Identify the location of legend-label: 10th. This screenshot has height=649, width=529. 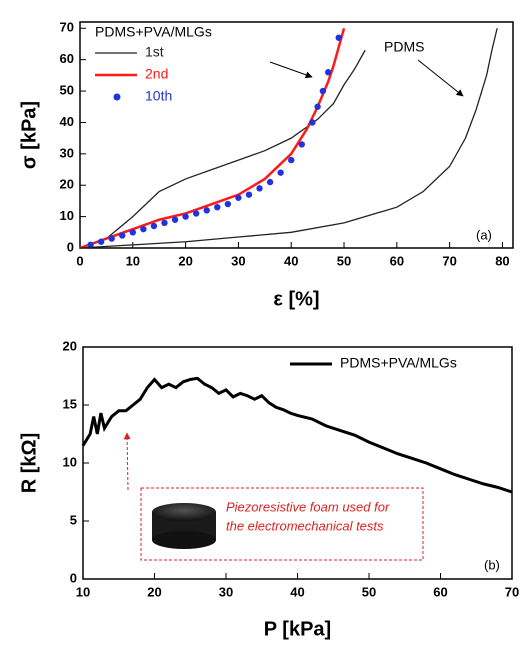
(158, 96).